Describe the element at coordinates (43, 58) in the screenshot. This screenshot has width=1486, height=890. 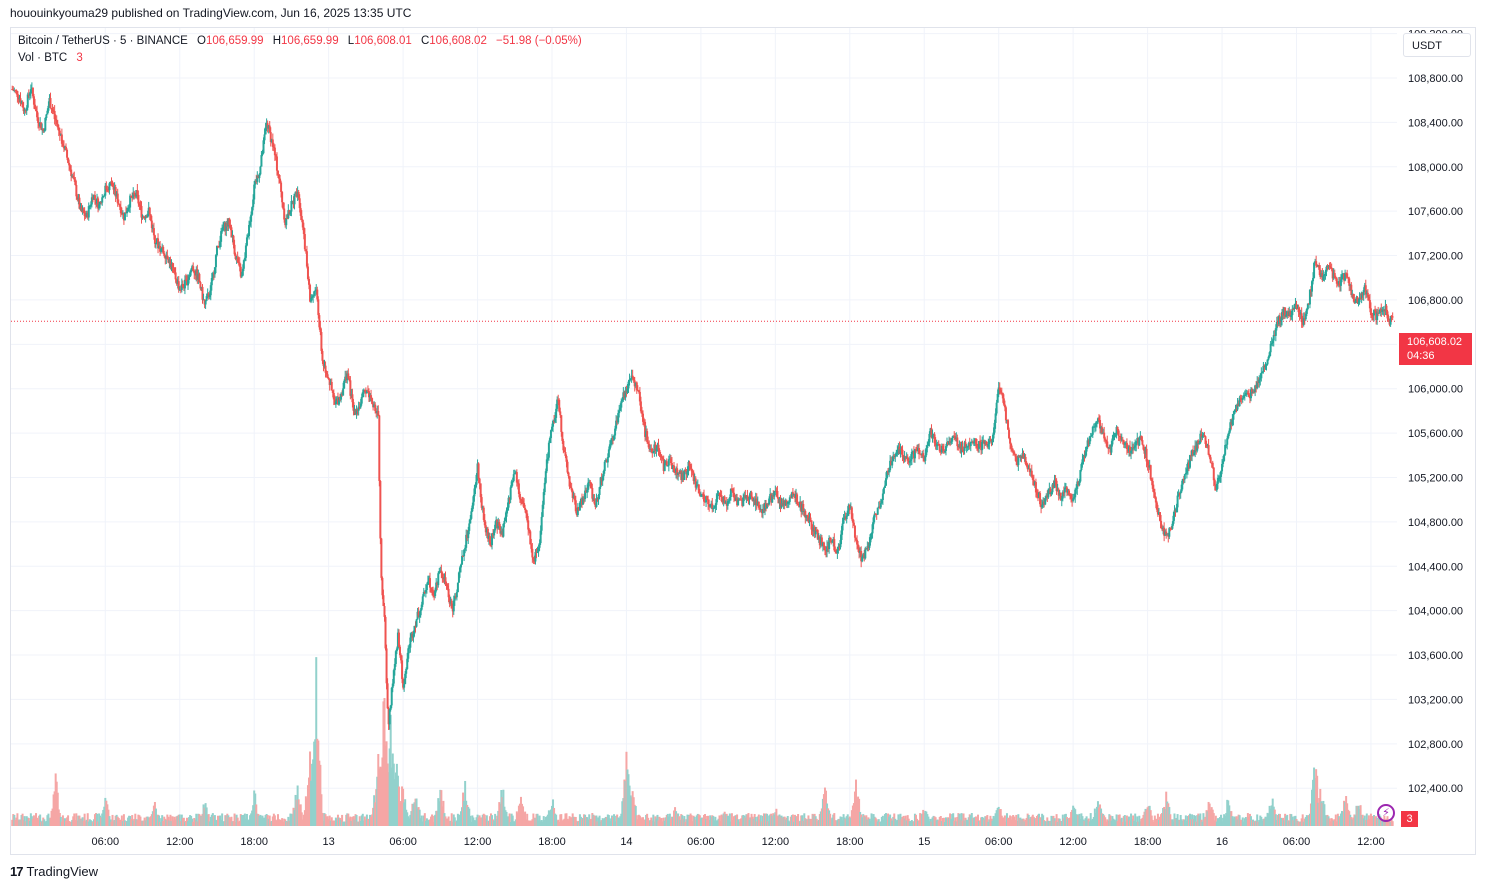
I see `volume-label: Vol · BTC` at that location.